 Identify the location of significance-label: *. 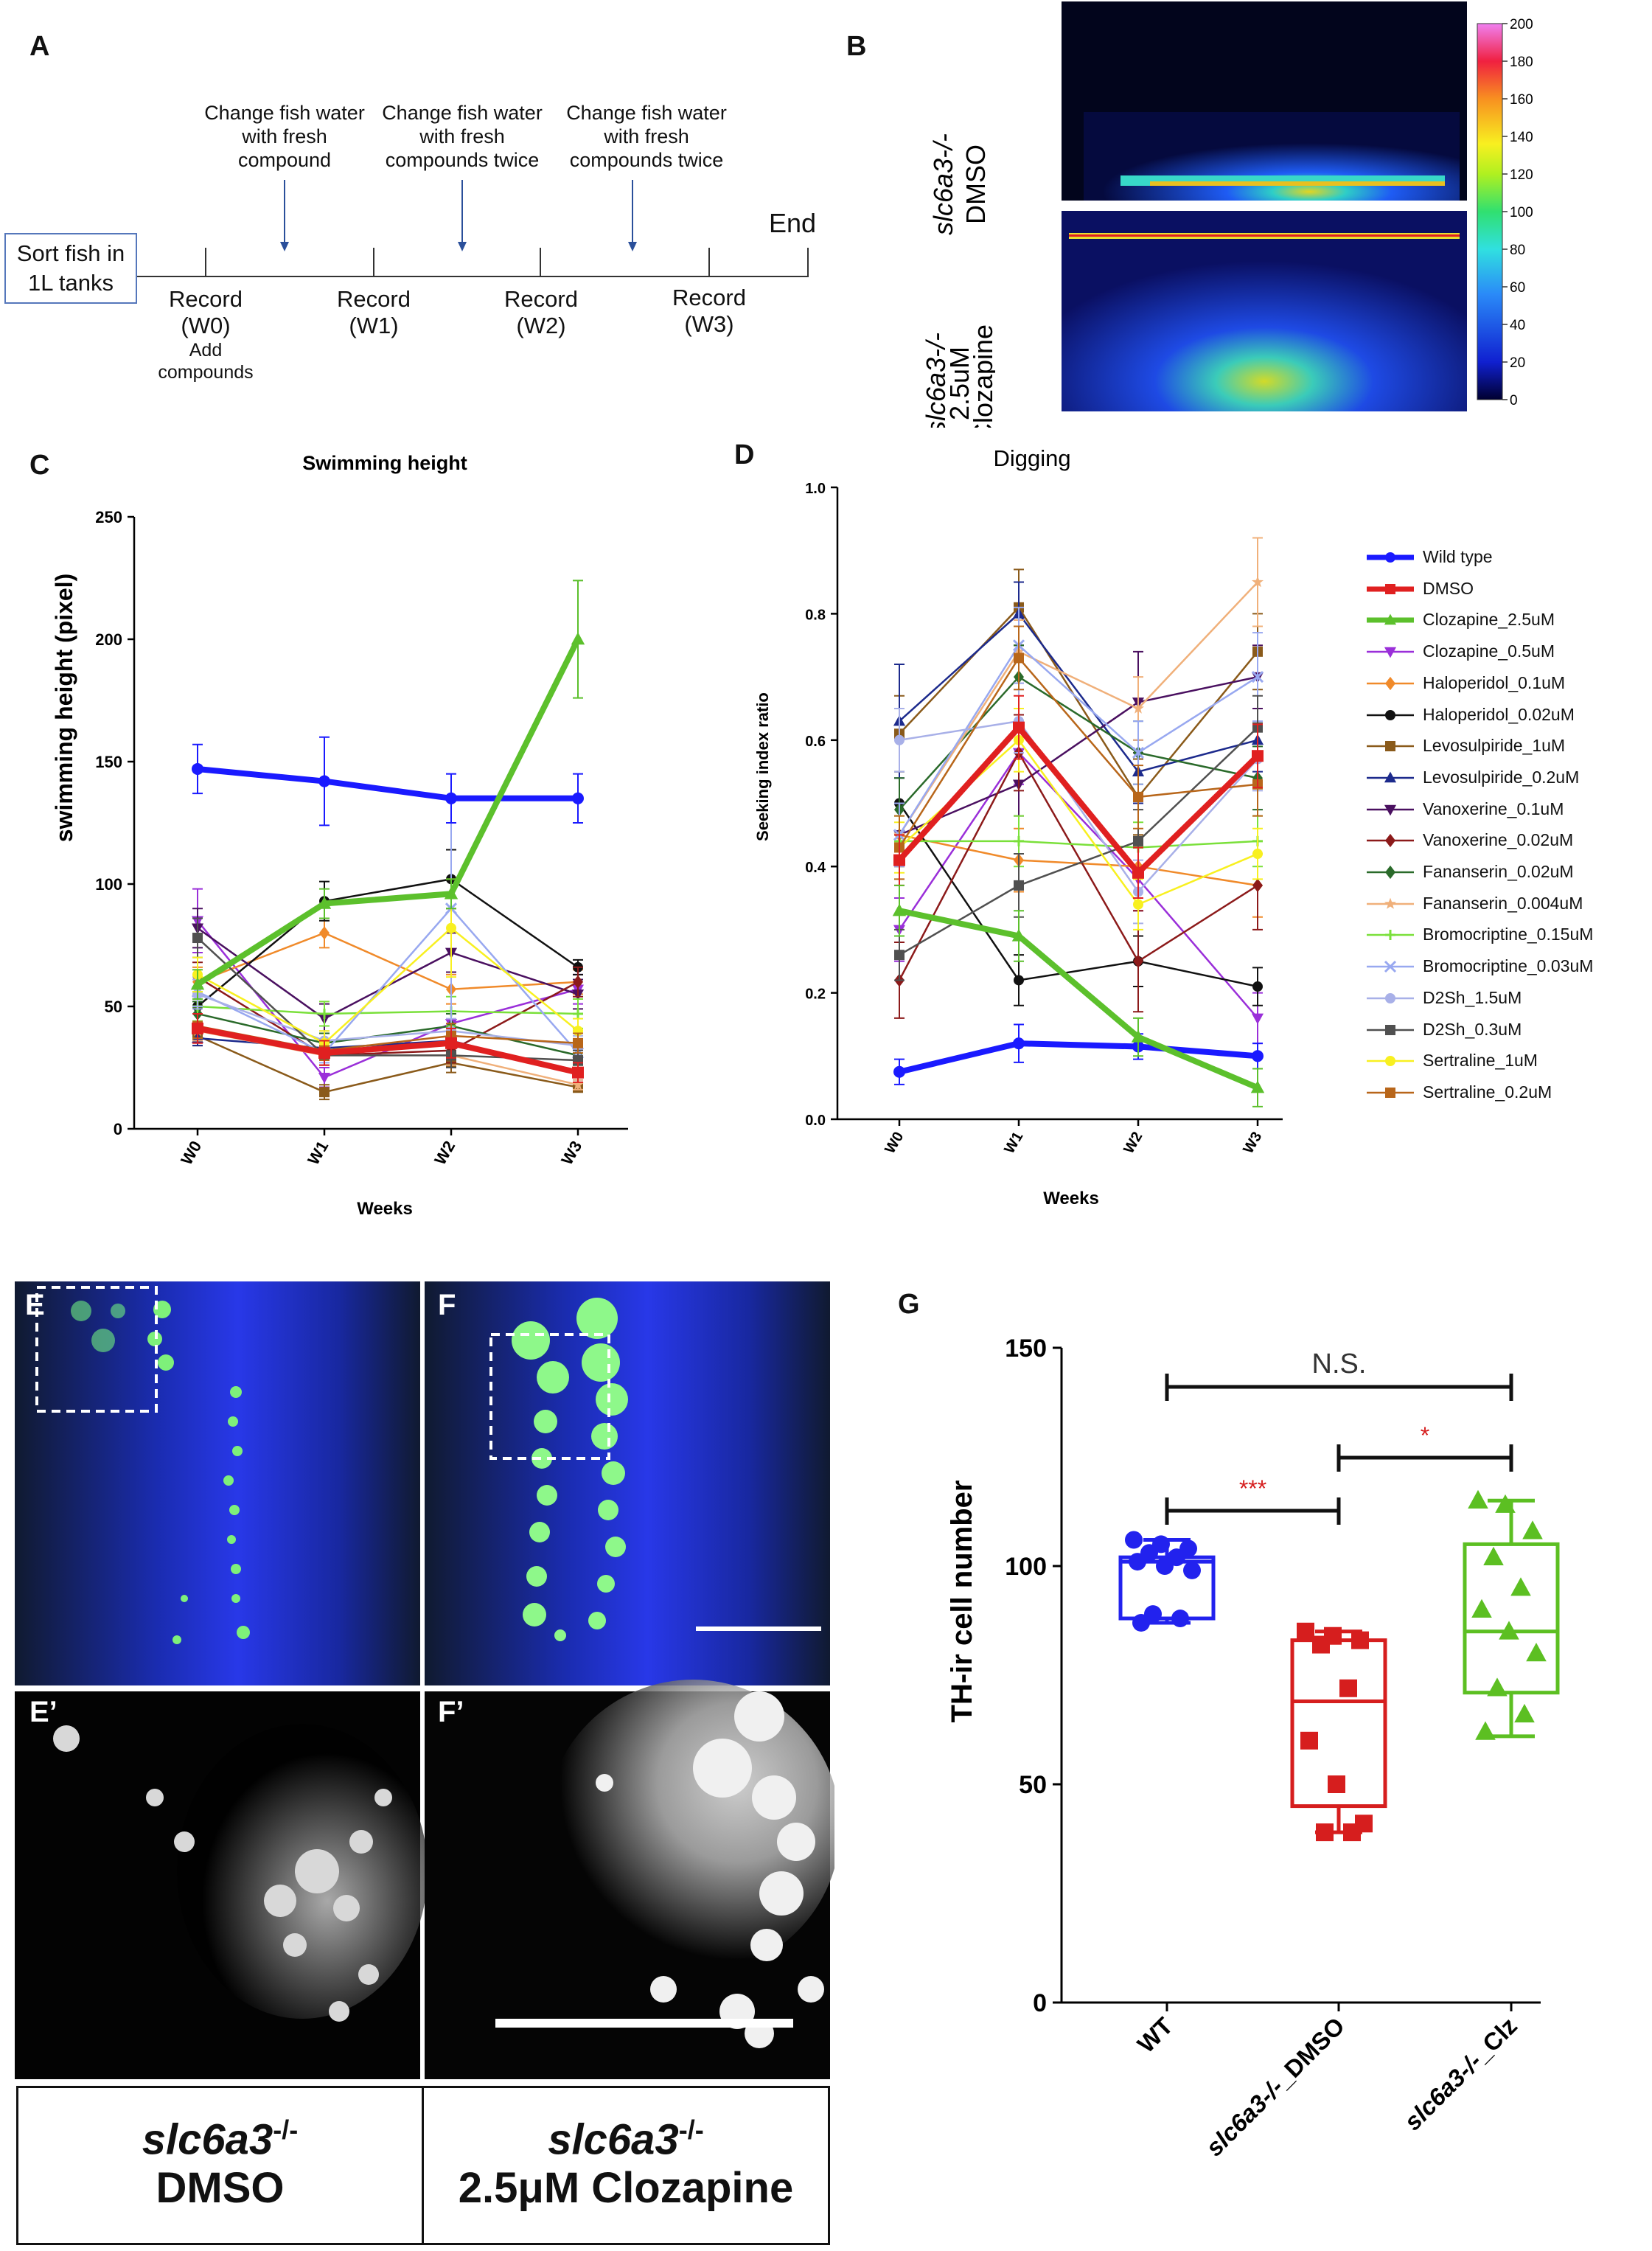
(1425, 1435).